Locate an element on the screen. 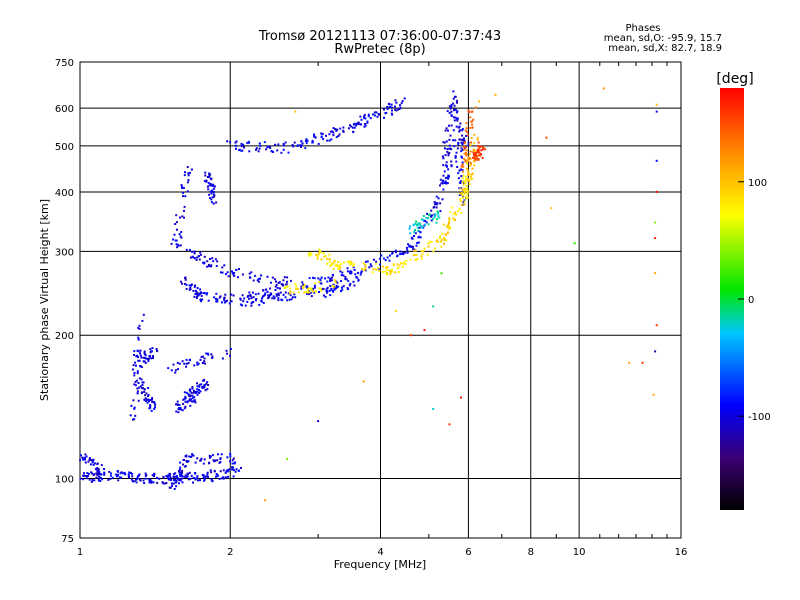 This screenshot has height=600, width=800. x-tick-label: 4 is located at coordinates (380, 552).